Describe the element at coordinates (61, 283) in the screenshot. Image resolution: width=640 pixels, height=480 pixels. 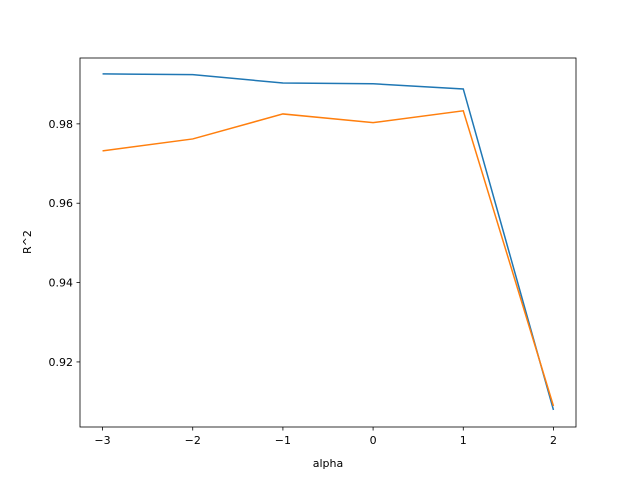
I see `y-tick-label: 0.94` at that location.